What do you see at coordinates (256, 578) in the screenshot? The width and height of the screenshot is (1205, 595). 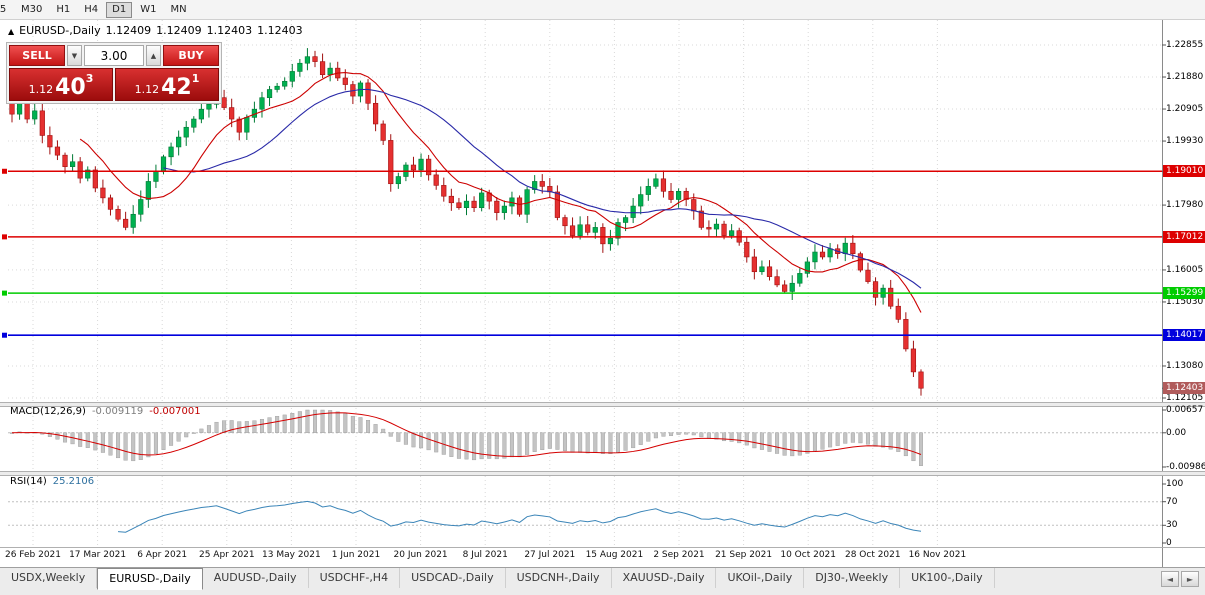 I see `chart-tab-audusd-daily: AUDUSD-,Daily` at bounding box center [256, 578].